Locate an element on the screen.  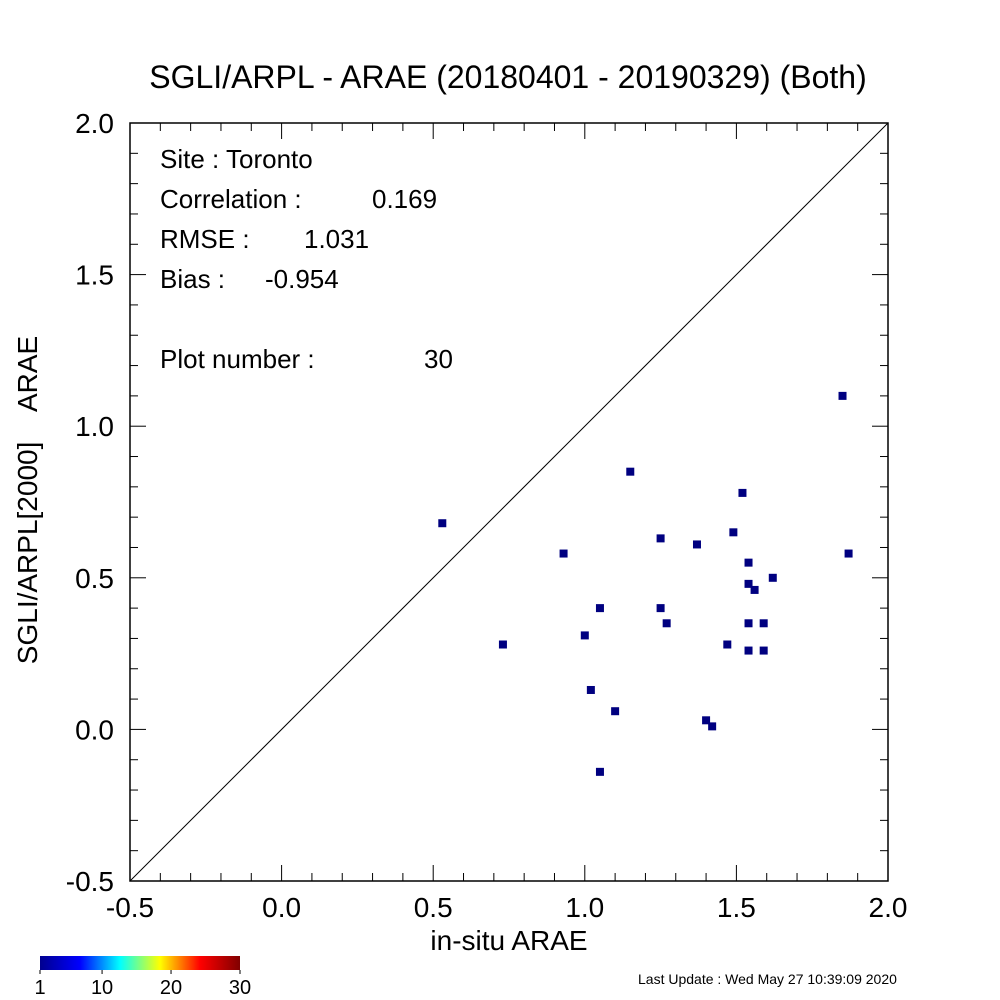
y-axis-label: SGLI/ARPL[2000] ARAE is located at coordinates (27, 500).